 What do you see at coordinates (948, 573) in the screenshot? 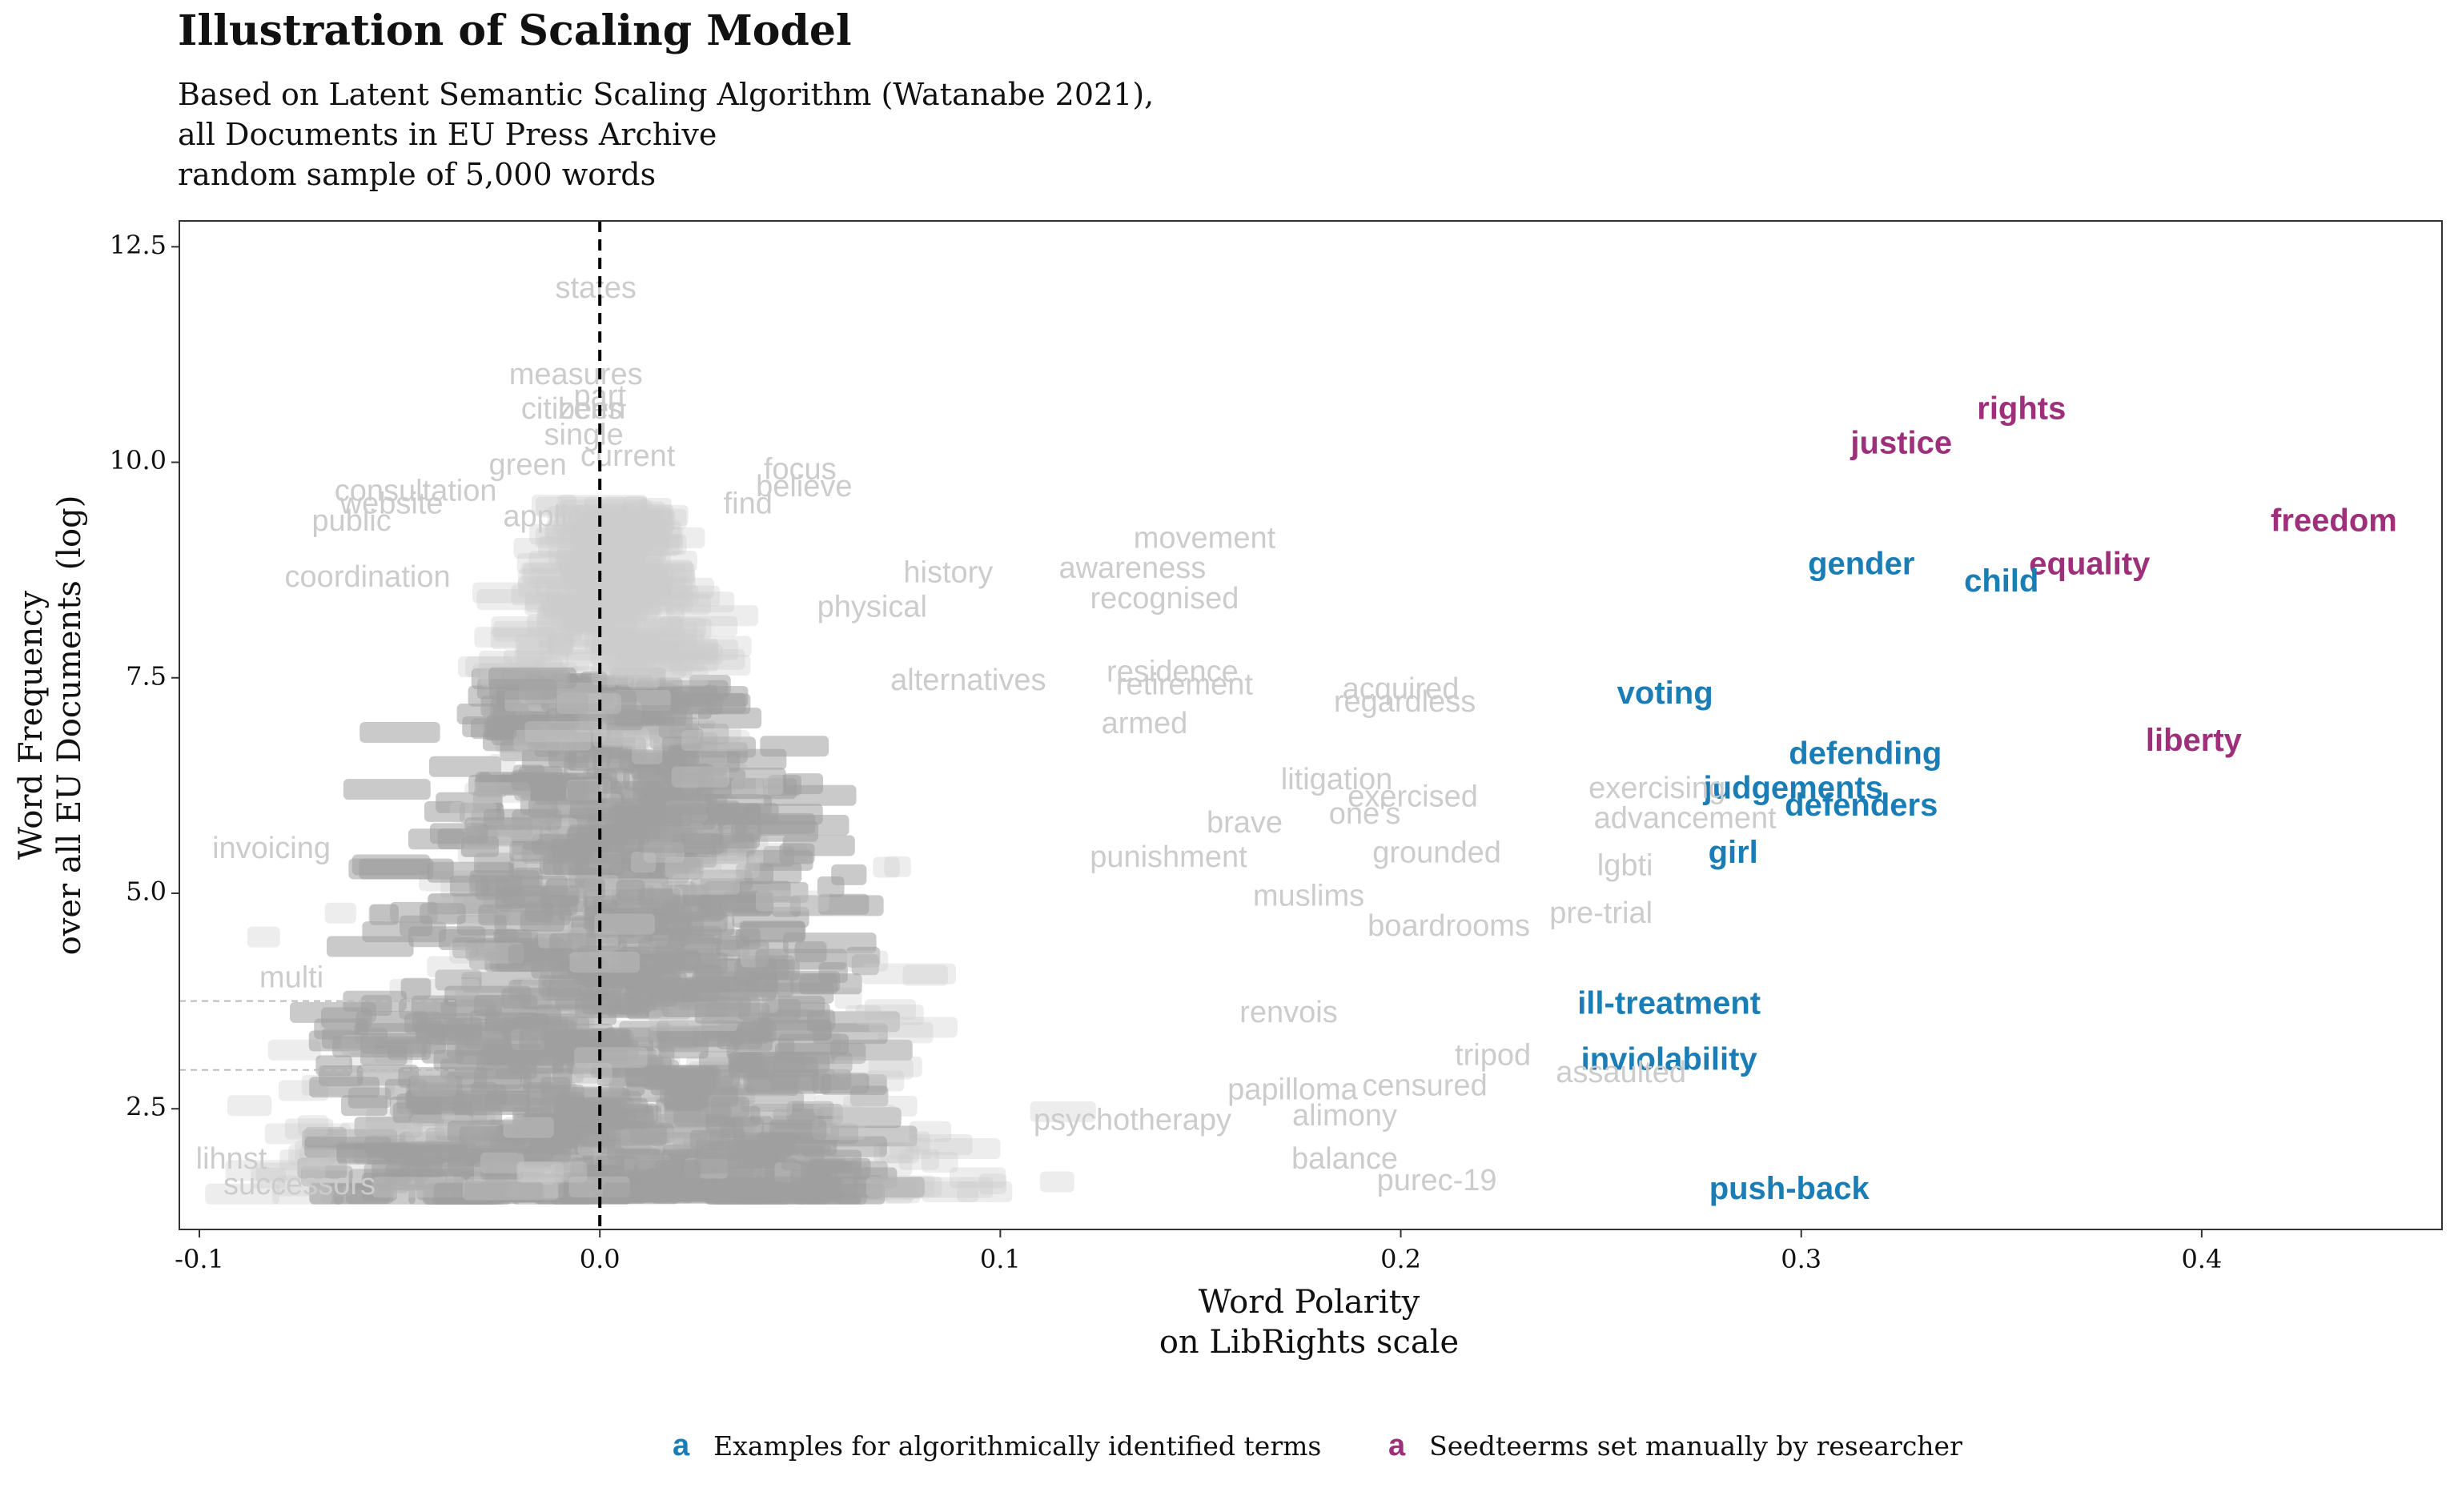
I see `word-label-history: history` at bounding box center [948, 573].